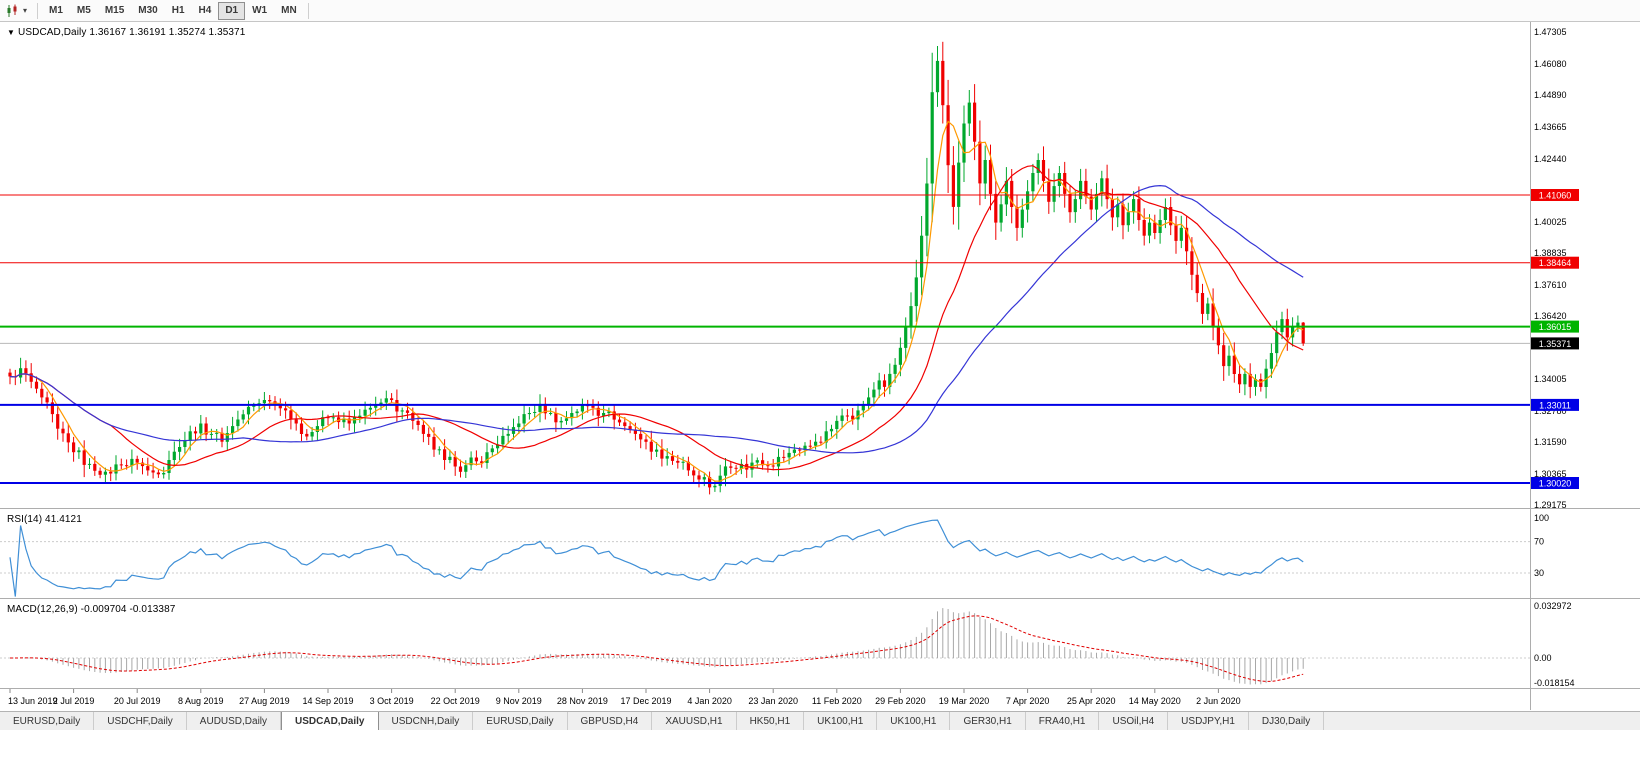  I want to click on tab-eurusd-daily-1: EURUSD,Daily, so click(47, 721).